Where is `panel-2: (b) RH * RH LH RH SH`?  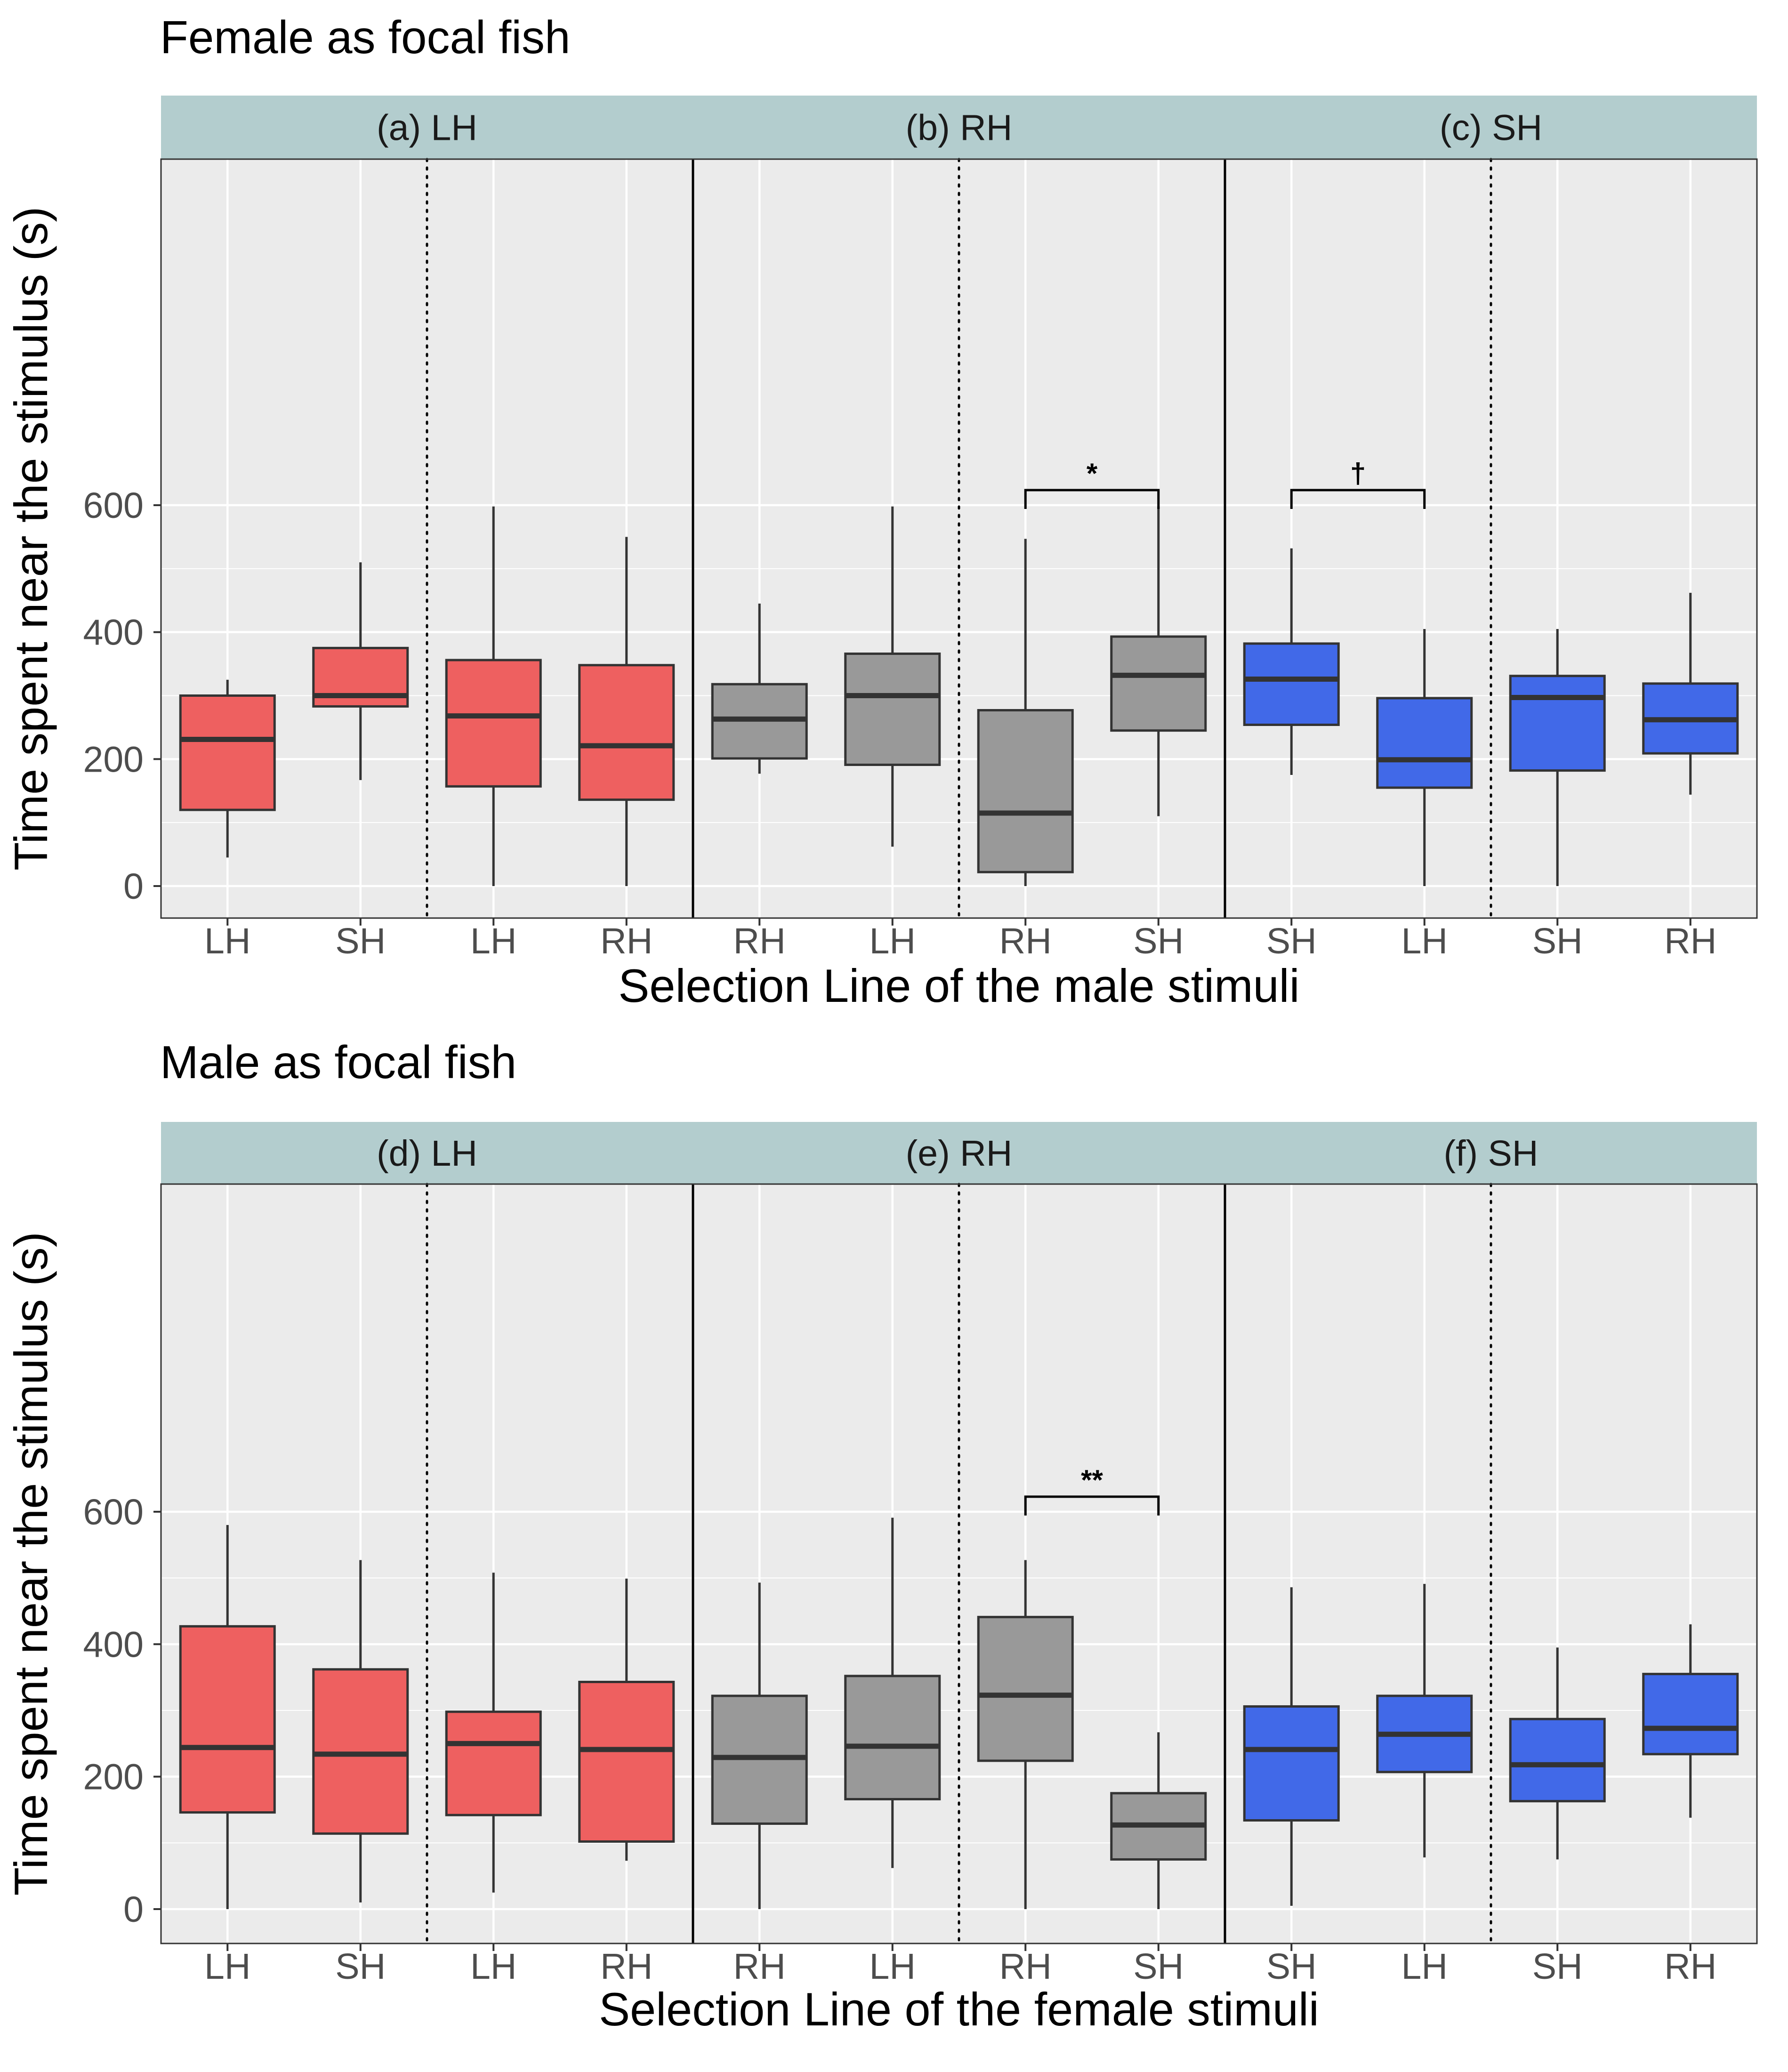 panel-2: (b) RH * RH LH RH SH is located at coordinates (959, 528).